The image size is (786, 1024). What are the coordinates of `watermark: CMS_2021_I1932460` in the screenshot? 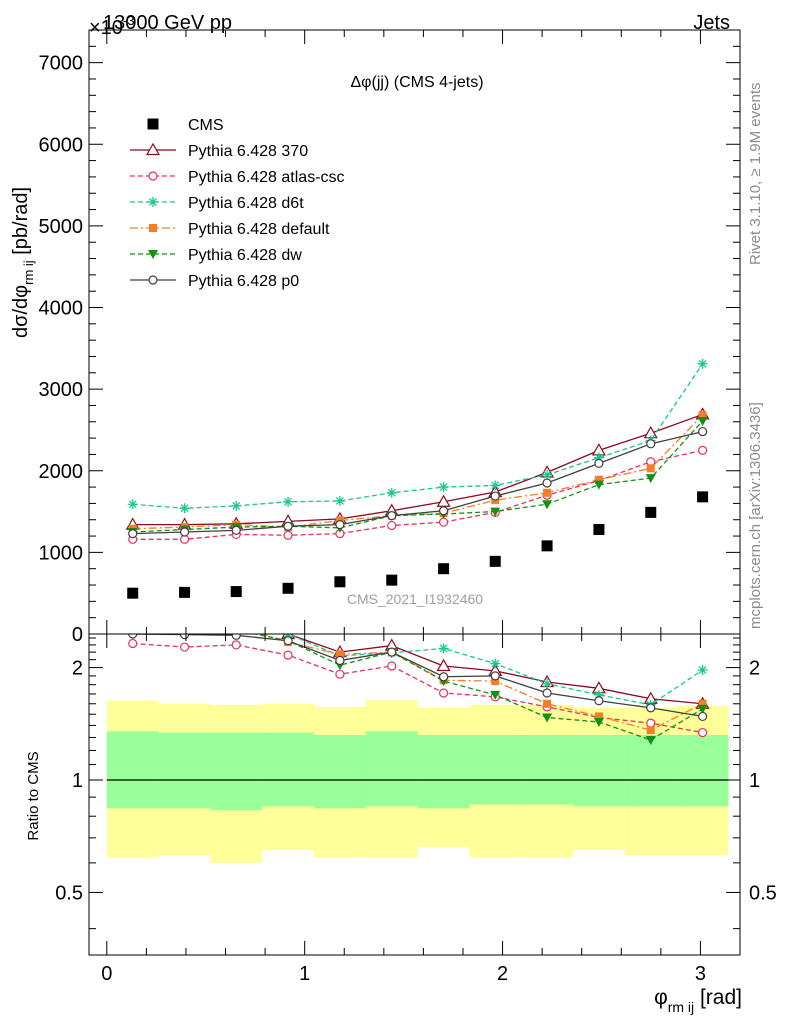 It's located at (415, 599).